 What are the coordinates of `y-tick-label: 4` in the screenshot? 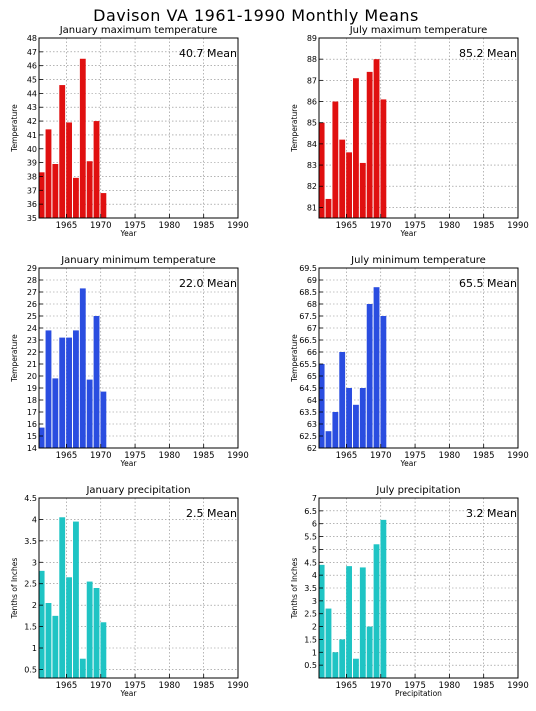 It's located at (34, 519).